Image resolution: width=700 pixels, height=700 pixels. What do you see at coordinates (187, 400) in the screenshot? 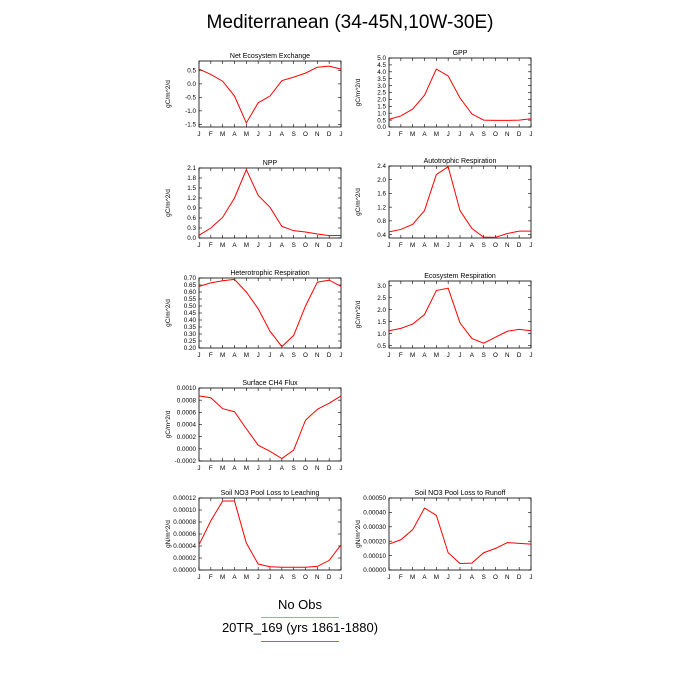
I see `y-tick-label: 0.0008` at bounding box center [187, 400].